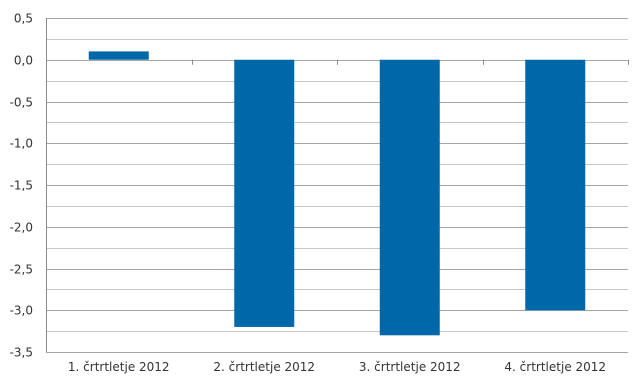  Describe the element at coordinates (410, 367) in the screenshot. I see `x-category-label: 3. črtrtletje 2012` at that location.